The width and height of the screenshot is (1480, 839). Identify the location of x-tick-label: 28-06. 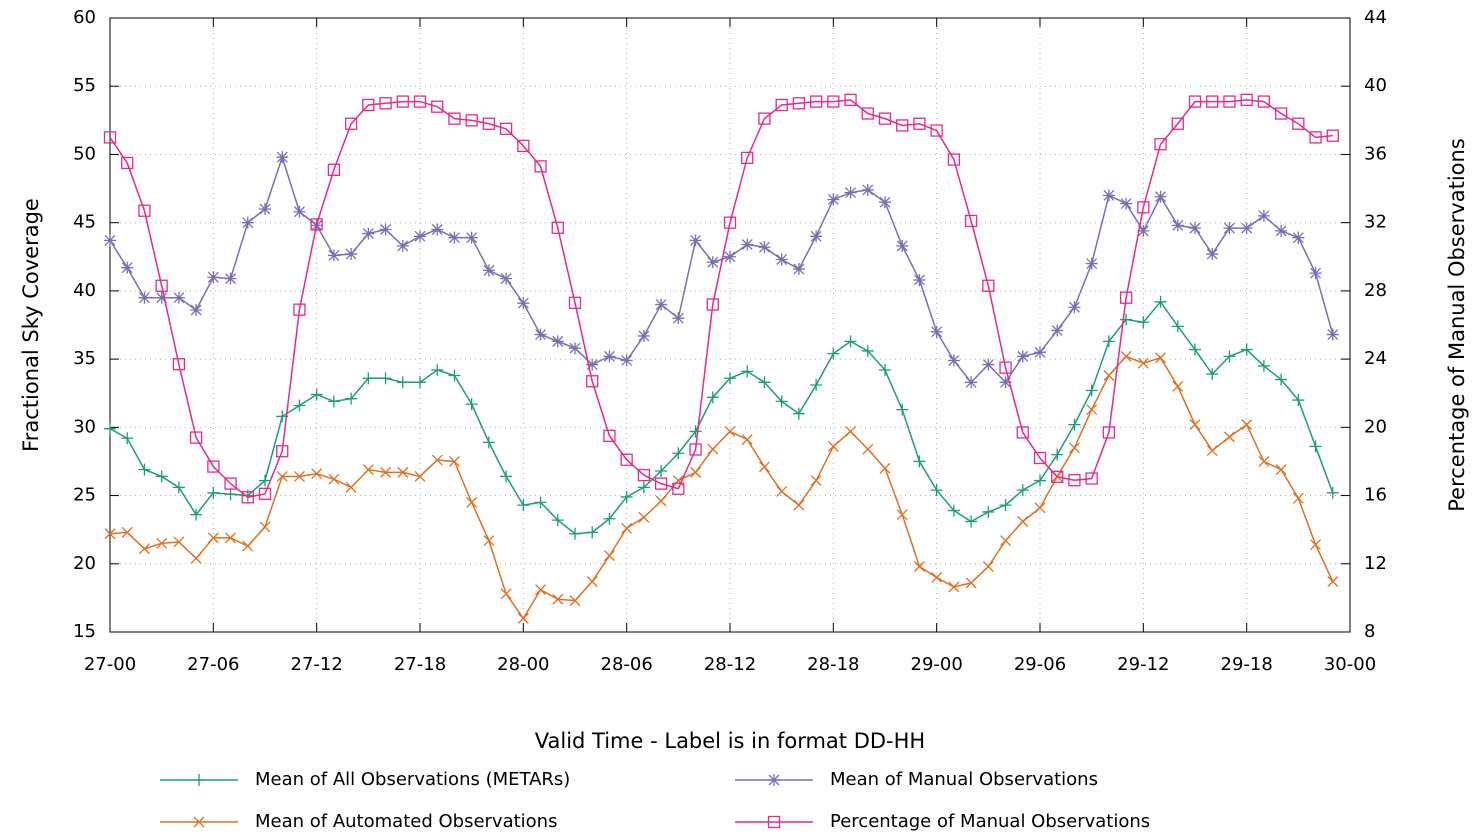
(627, 664).